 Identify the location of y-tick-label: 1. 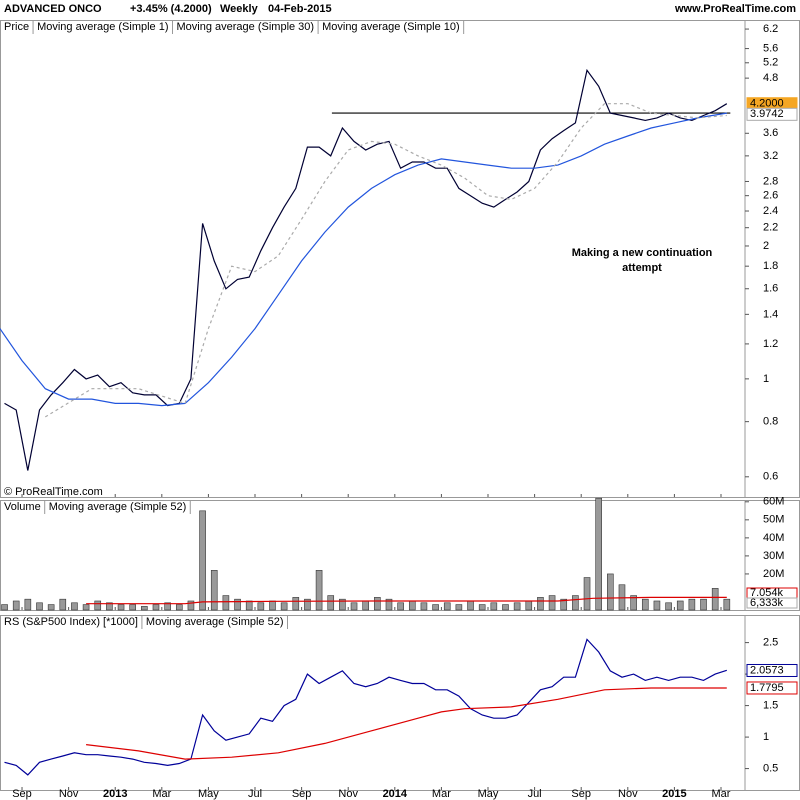
(766, 379).